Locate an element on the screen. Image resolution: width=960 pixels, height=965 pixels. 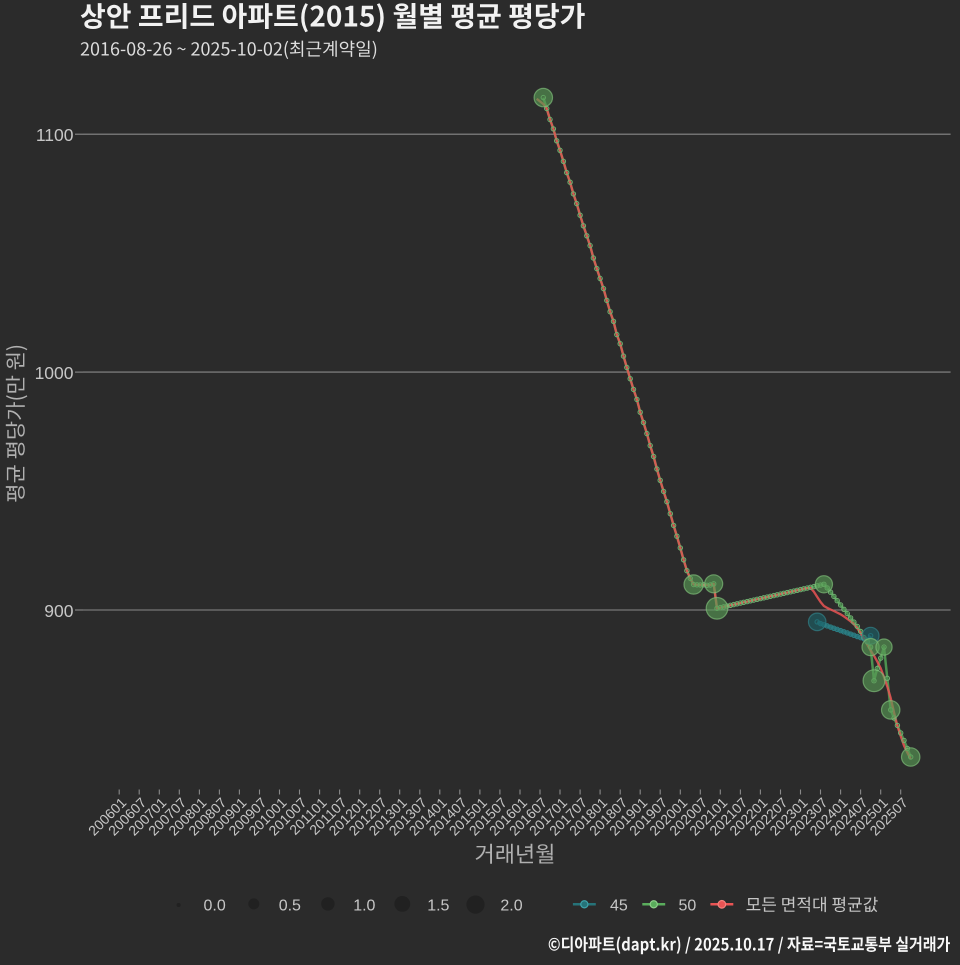
svg-text: 50 is located at coordinates (688, 906).